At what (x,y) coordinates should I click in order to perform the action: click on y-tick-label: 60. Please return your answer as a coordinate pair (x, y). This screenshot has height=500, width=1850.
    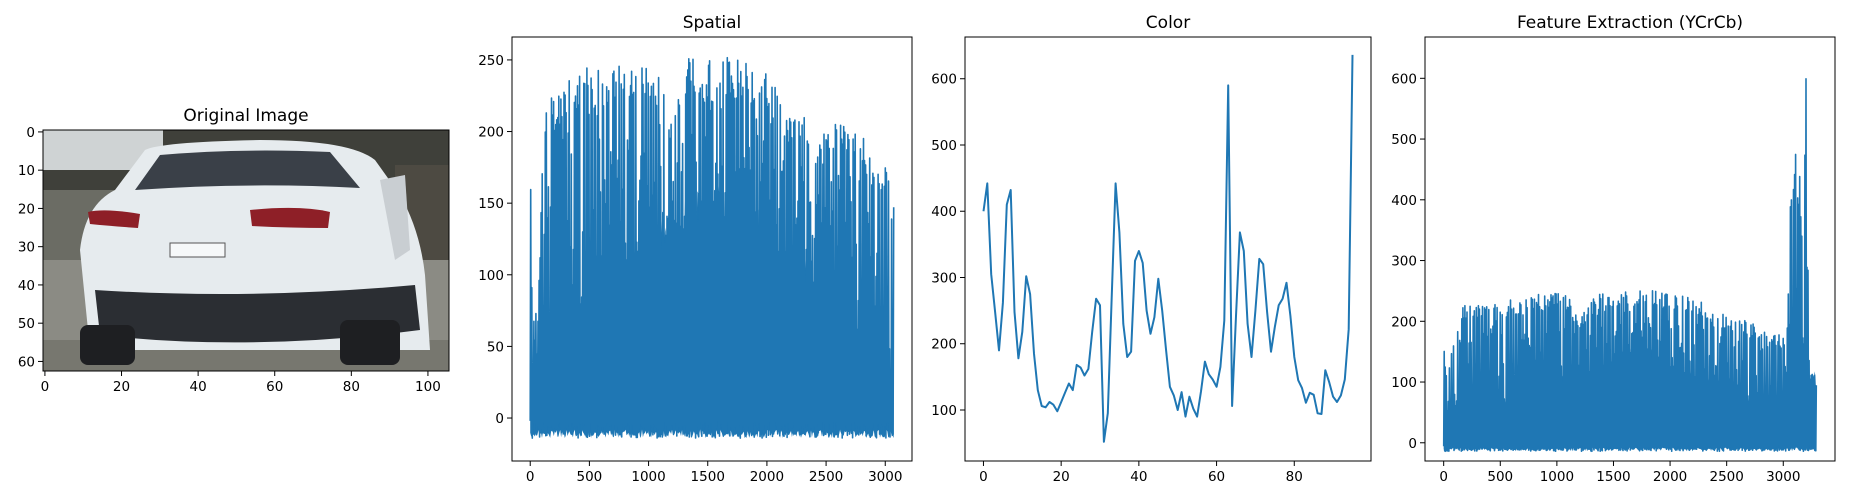
    Looking at the image, I should click on (26, 362).